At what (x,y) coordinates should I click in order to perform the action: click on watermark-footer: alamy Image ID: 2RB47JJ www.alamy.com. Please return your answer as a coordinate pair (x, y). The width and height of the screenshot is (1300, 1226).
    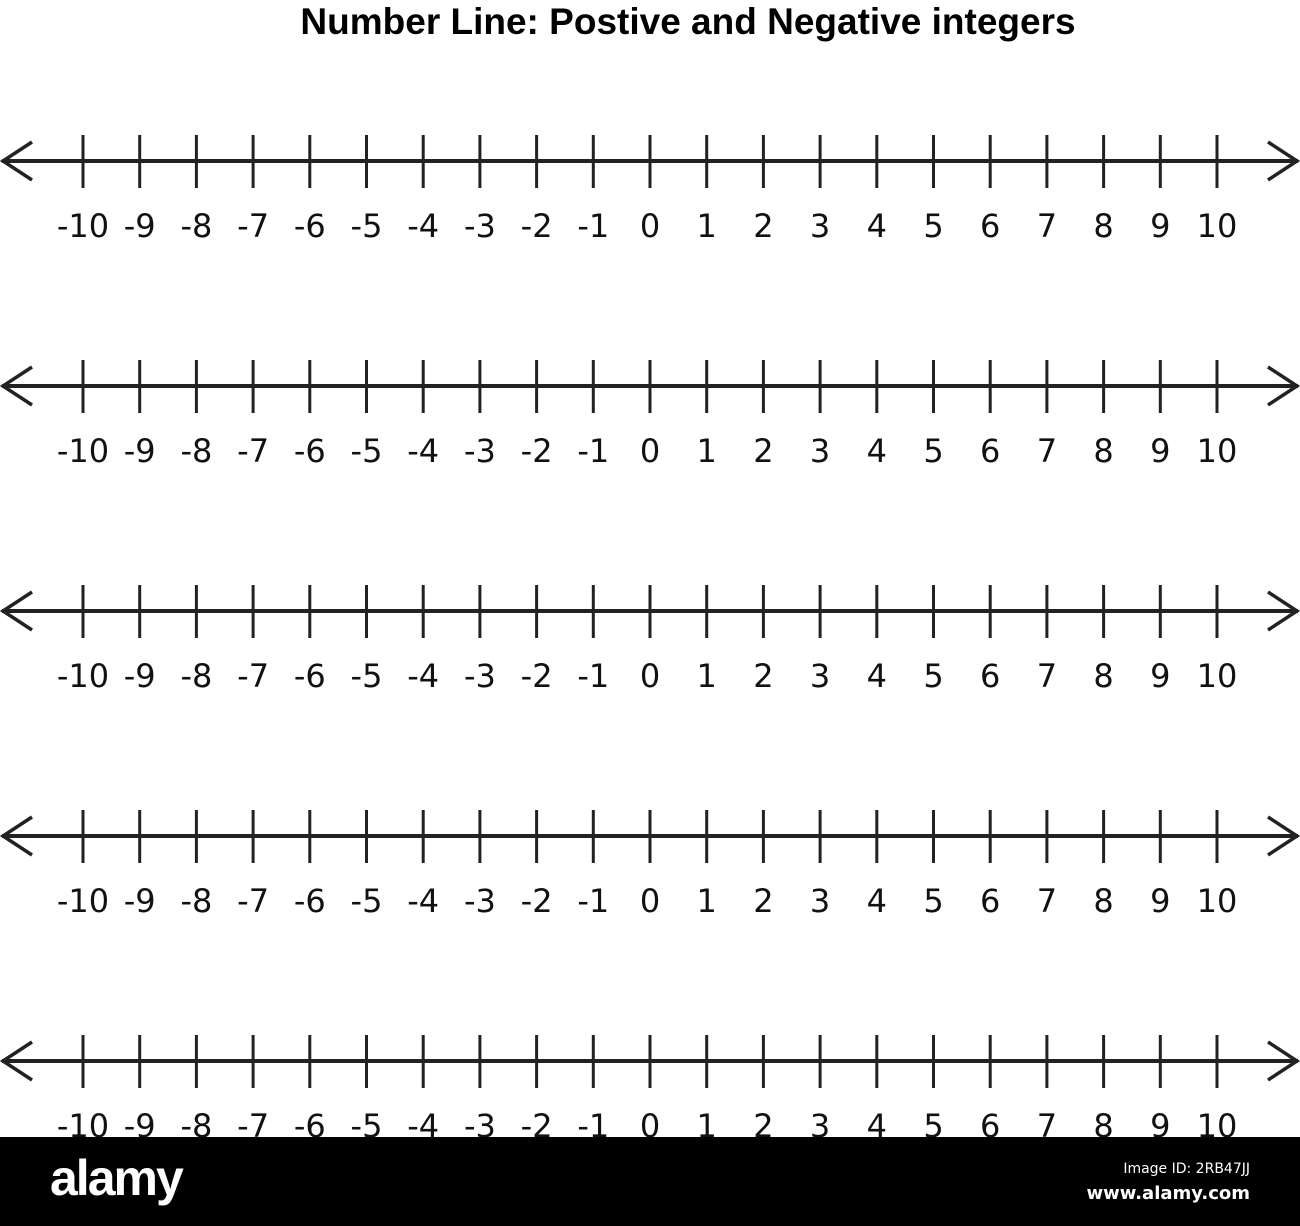
    Looking at the image, I should click on (650, 1181).